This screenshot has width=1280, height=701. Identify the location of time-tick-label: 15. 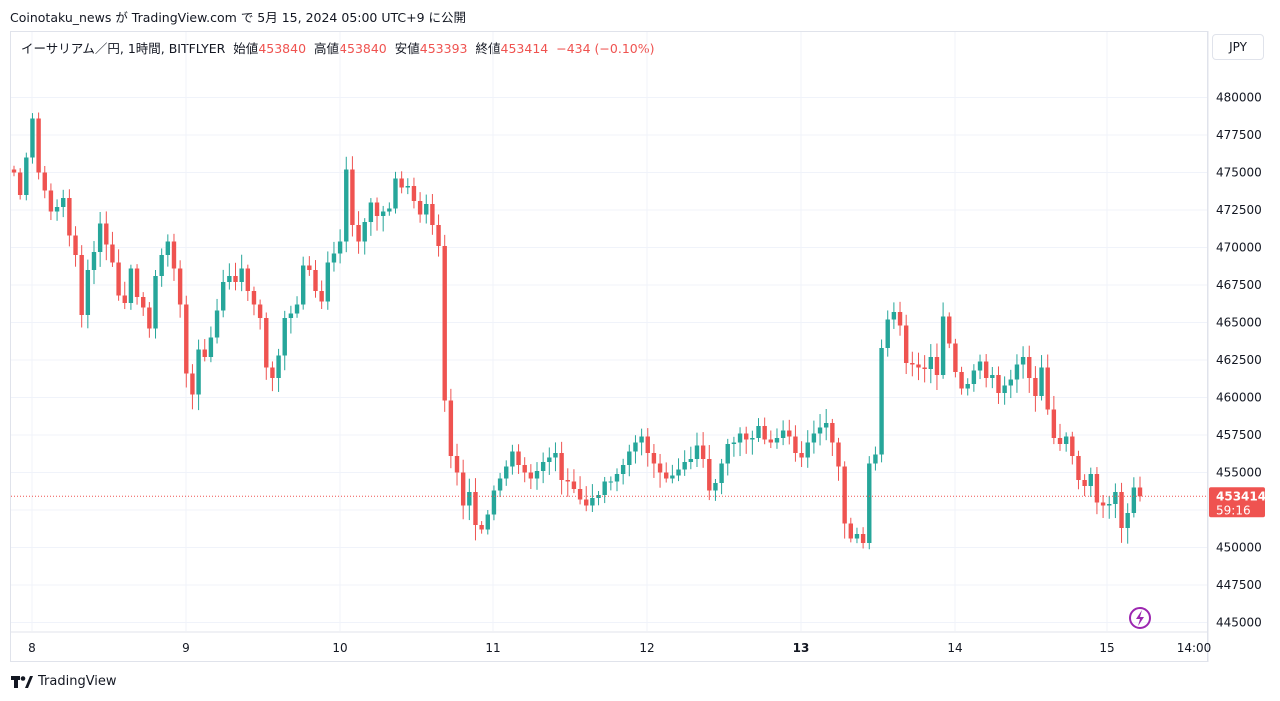
(1106, 648).